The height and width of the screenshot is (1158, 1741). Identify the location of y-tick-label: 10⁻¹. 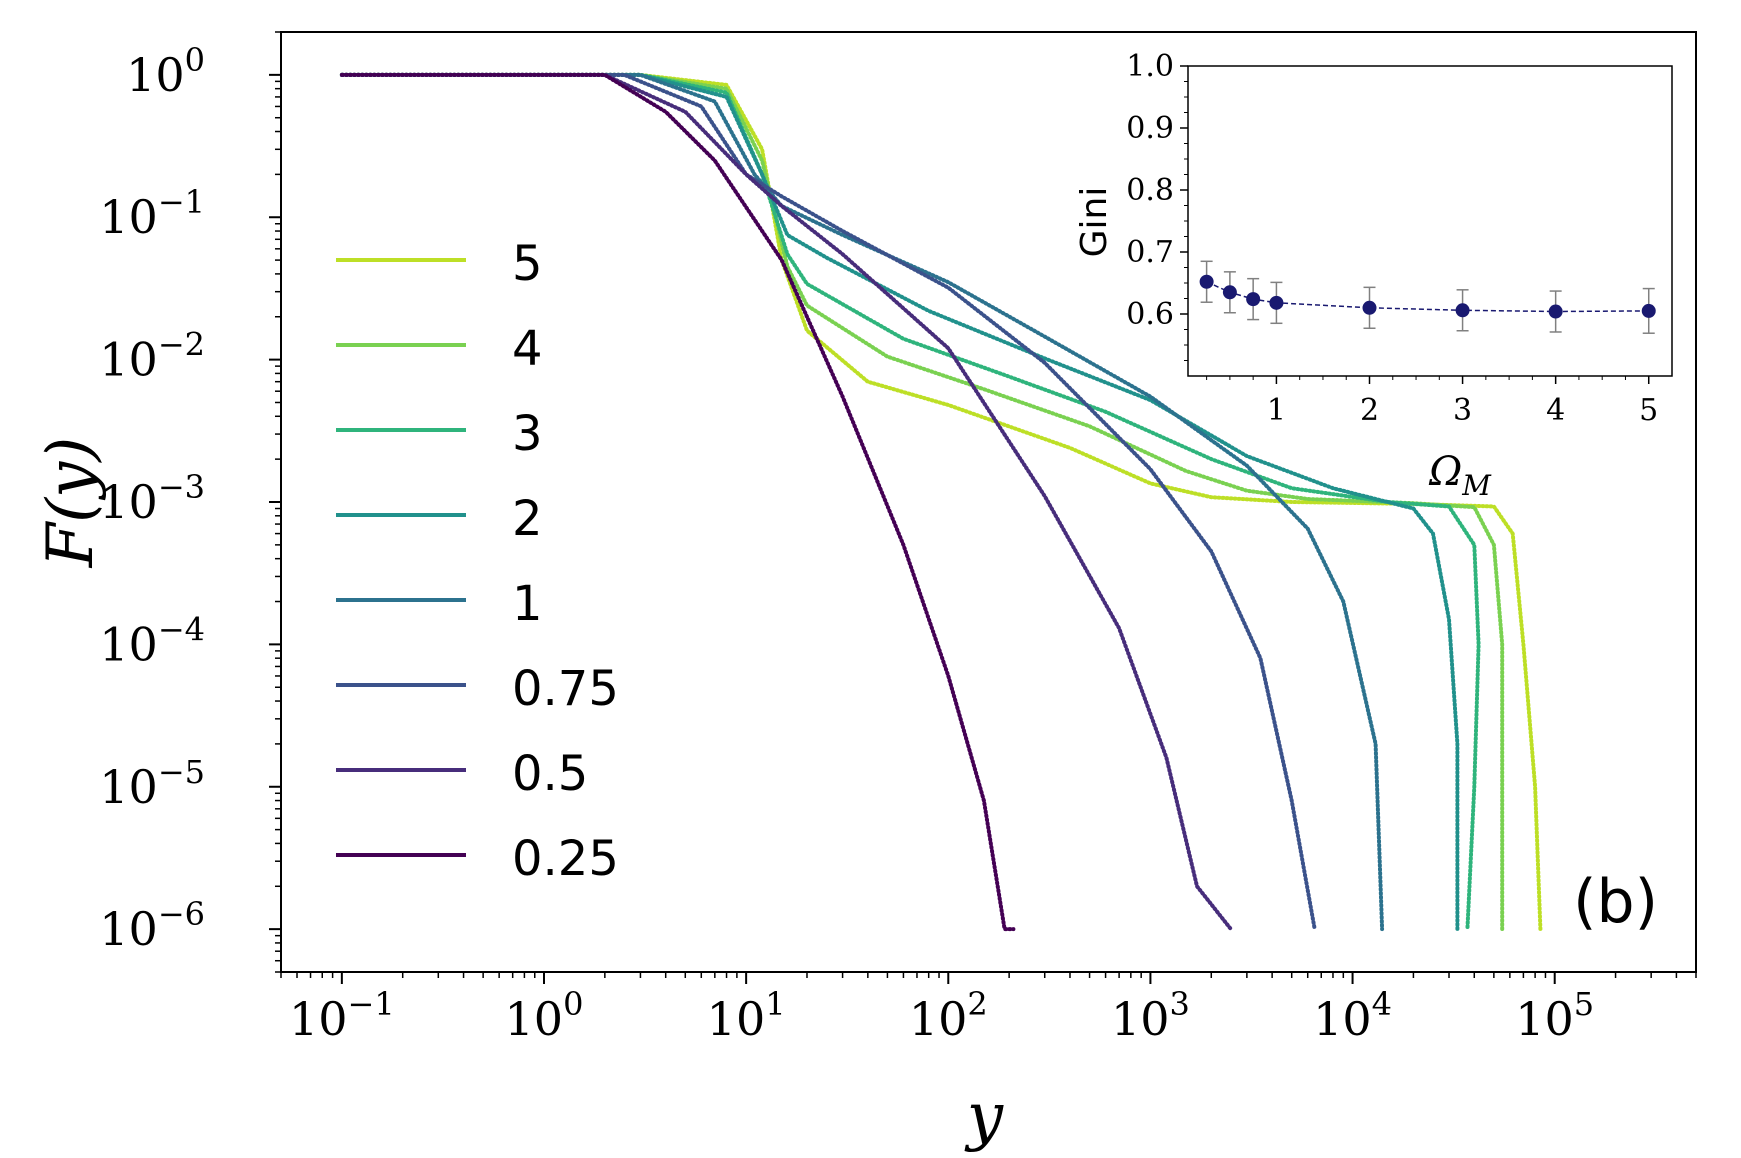
(152, 213).